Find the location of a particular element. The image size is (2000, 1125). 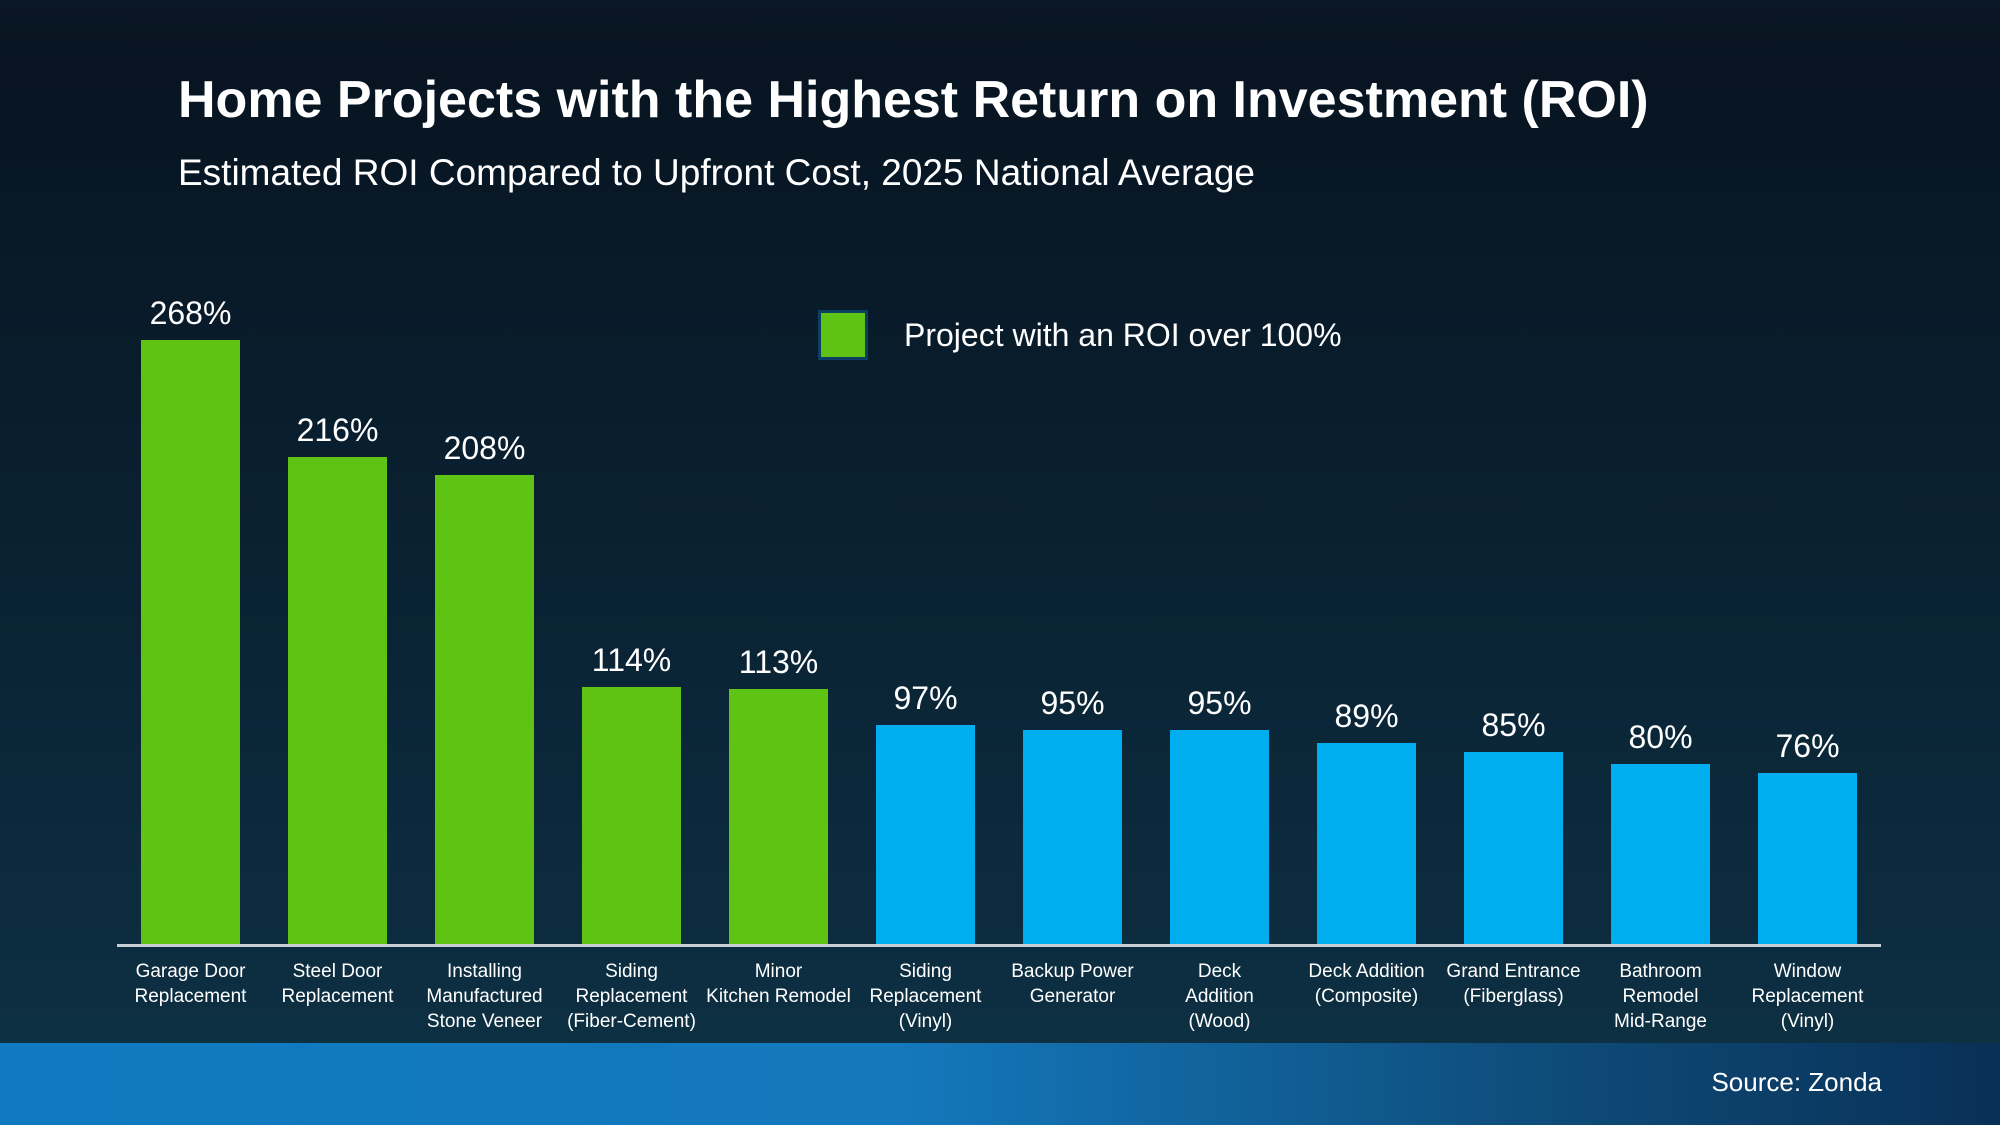

bar-column: 268% is located at coordinates (190, 619).